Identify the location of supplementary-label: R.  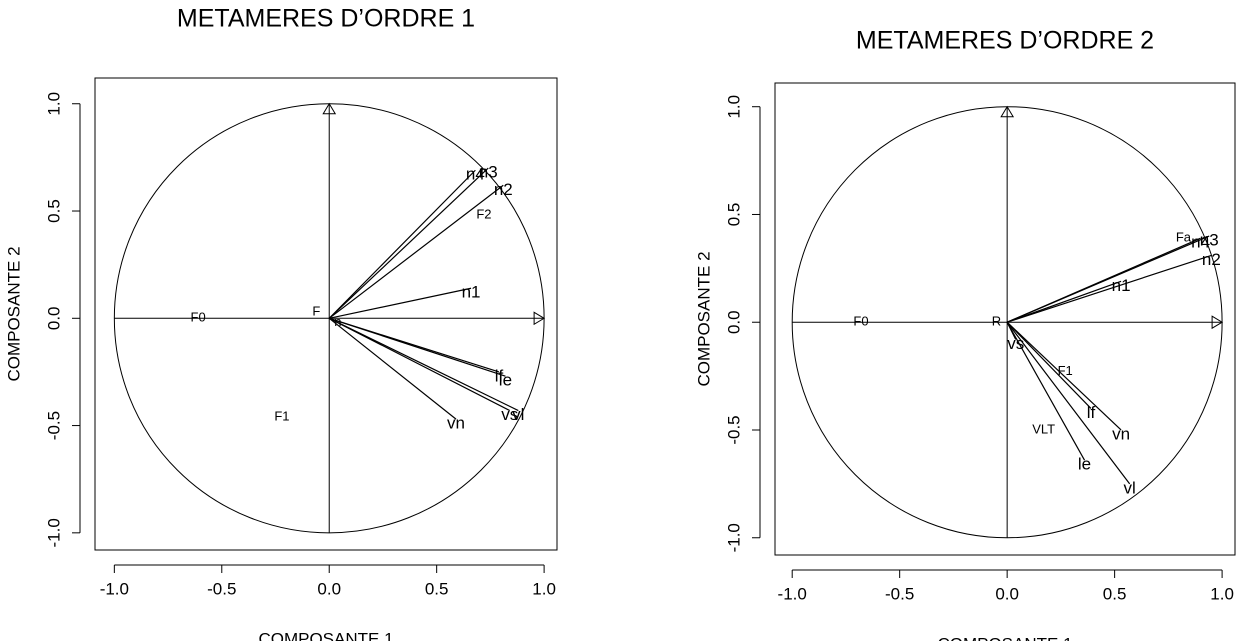
(996, 321).